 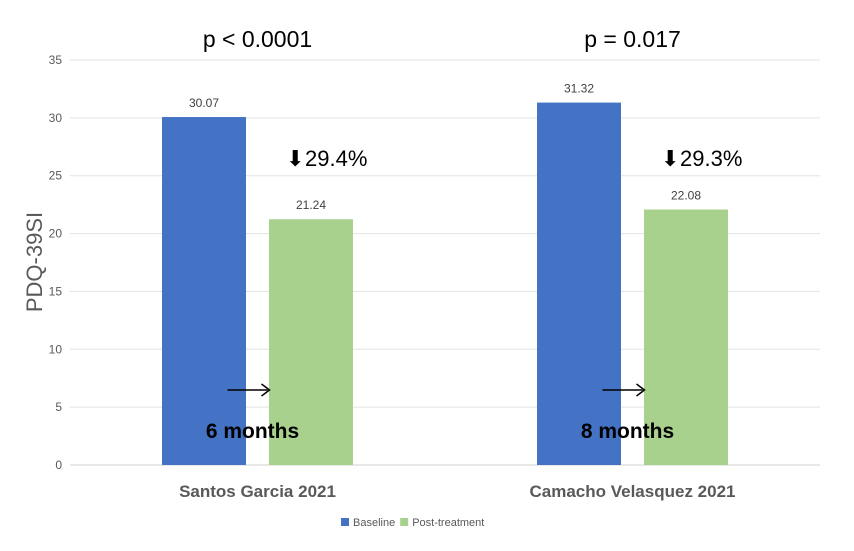 I want to click on y-tick-label: 30, so click(x=56, y=118).